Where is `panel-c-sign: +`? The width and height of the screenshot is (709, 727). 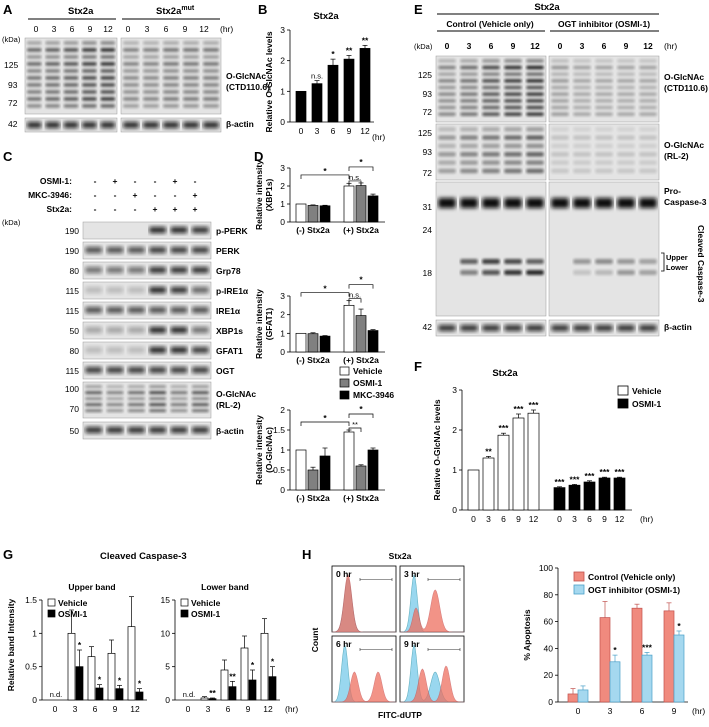 panel-c-sign: + is located at coordinates (175, 181).